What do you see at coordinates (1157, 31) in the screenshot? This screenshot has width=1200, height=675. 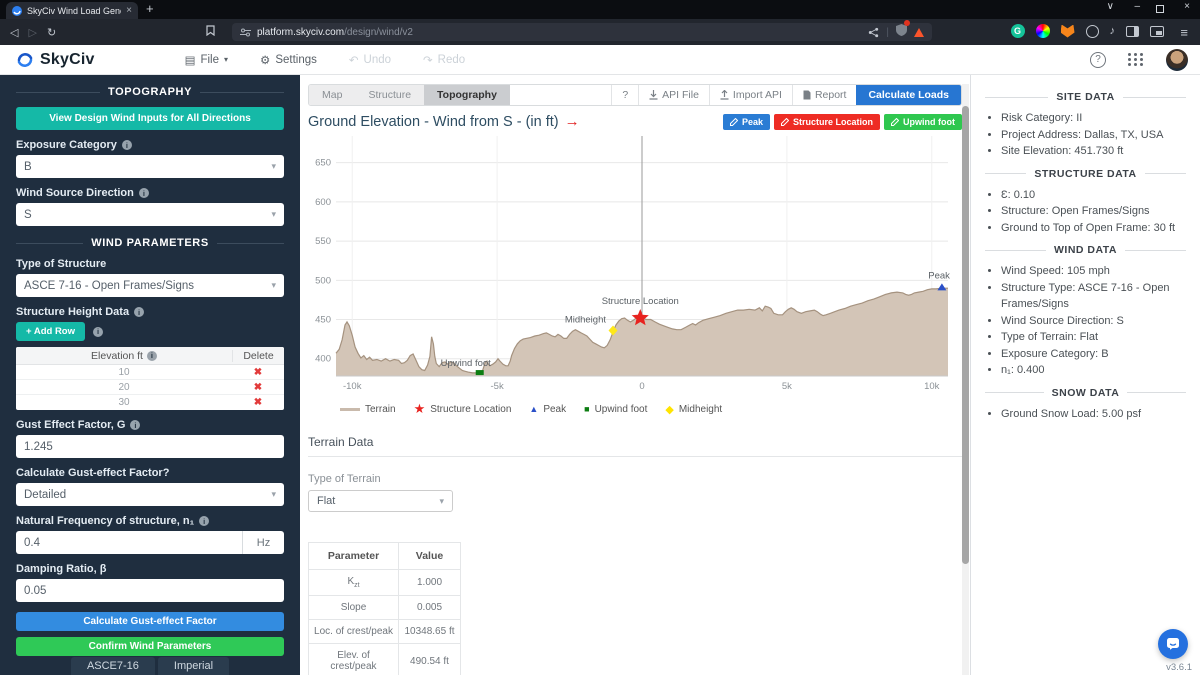 I see `picture-in-picture-icon` at bounding box center [1157, 31].